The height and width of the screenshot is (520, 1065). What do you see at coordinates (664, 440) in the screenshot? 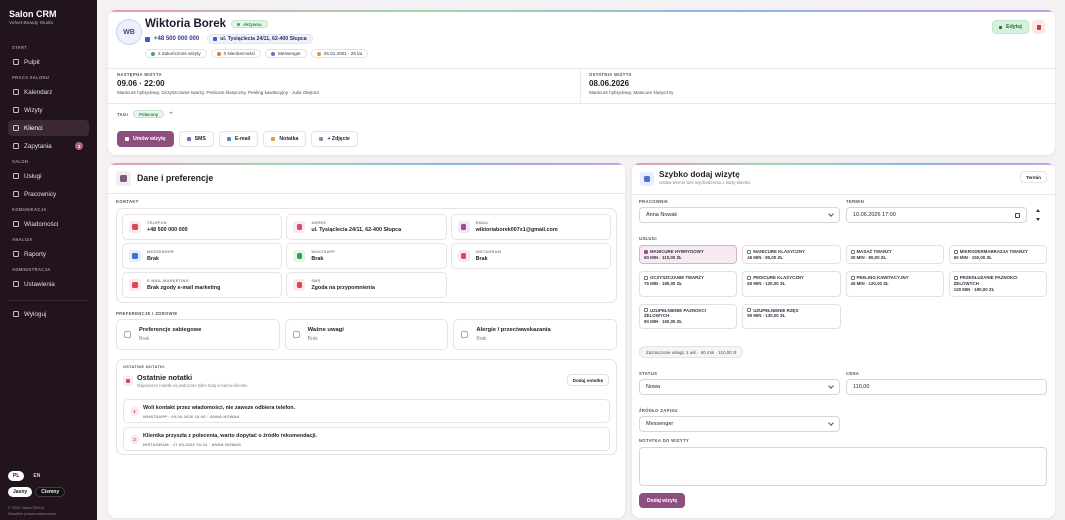
I see `field-label: NOTATKA DO WIZYTY` at bounding box center [664, 440].